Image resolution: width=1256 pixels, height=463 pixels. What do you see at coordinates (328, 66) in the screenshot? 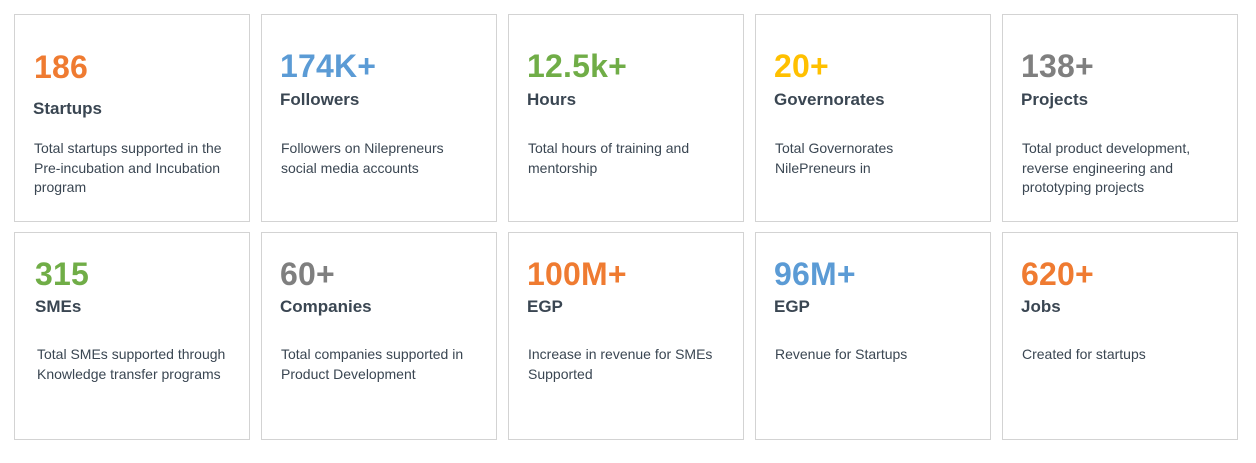
I see `stat-value: 174K+` at bounding box center [328, 66].